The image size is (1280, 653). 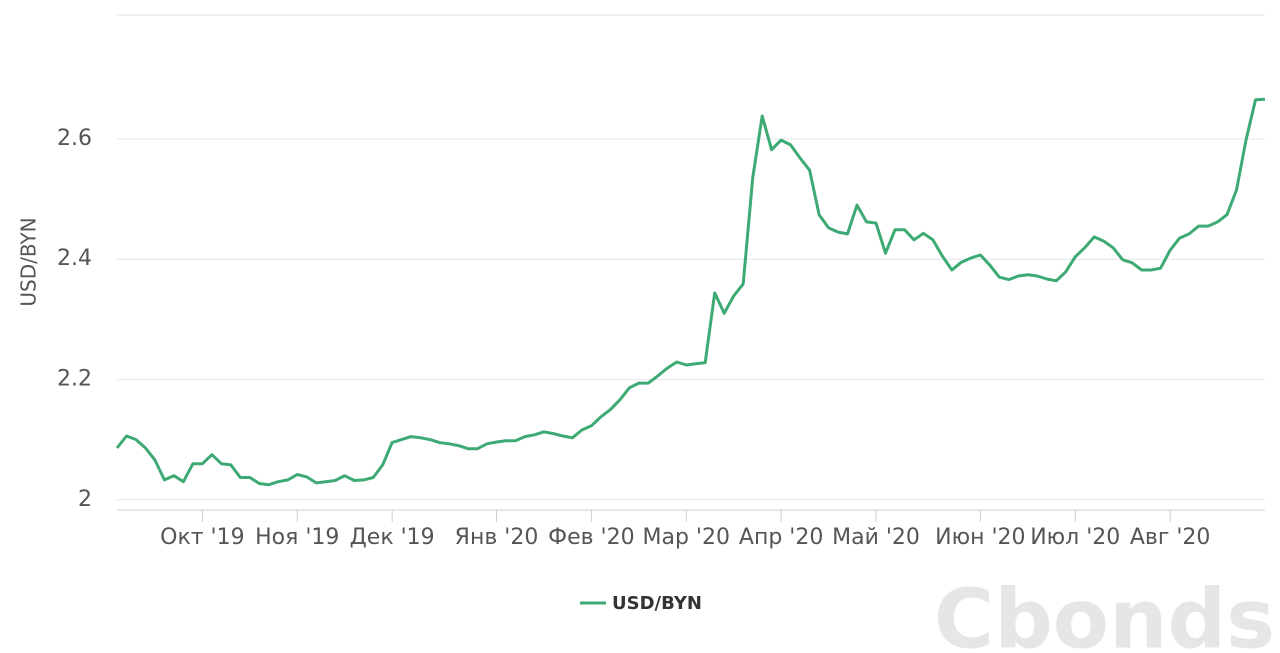 What do you see at coordinates (297, 537) in the screenshot?
I see `x-tick-label: Ноя '19` at bounding box center [297, 537].